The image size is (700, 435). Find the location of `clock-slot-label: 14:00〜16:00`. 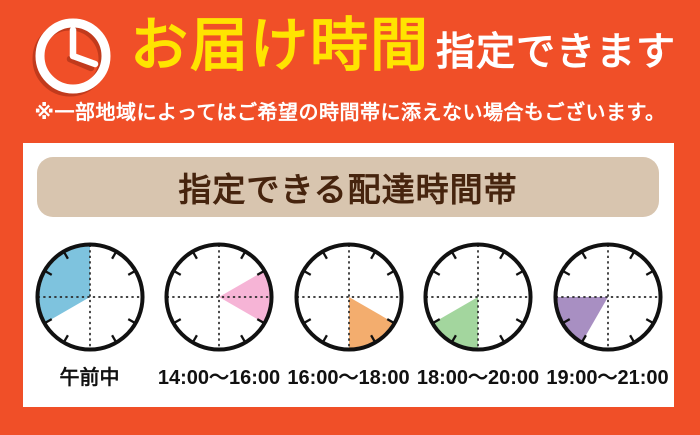

clock-slot-label: 14:00〜16:00 is located at coordinates (219, 378).